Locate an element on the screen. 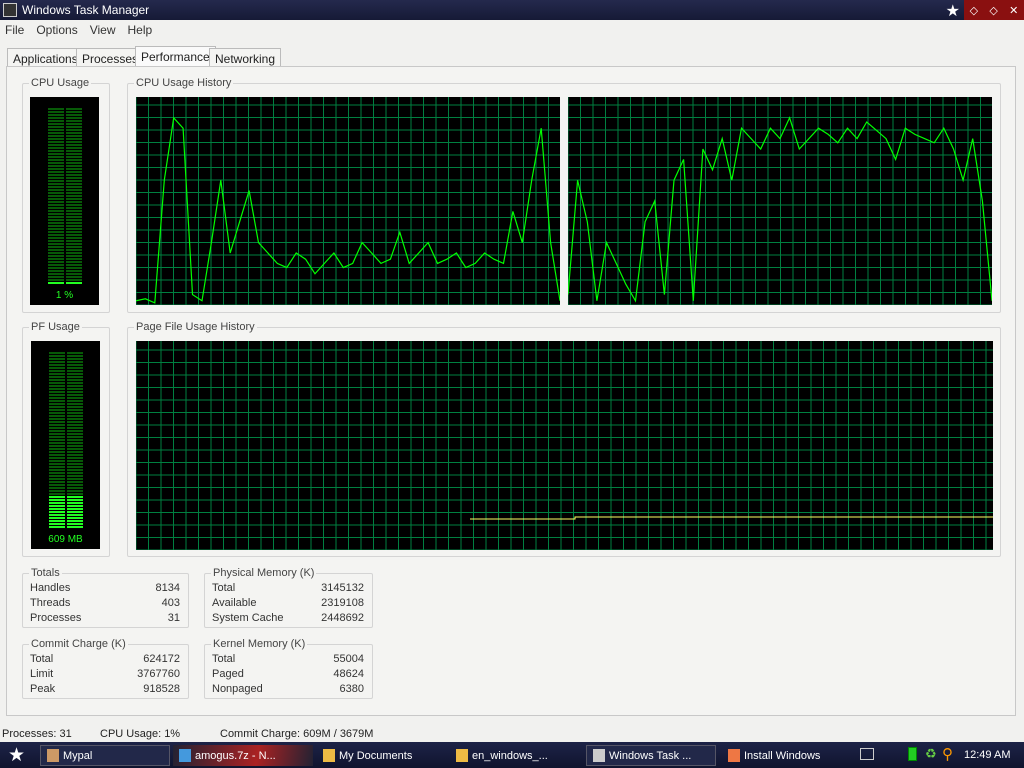  stat-row: Nonpaged 6380 is located at coordinates (288, 689).